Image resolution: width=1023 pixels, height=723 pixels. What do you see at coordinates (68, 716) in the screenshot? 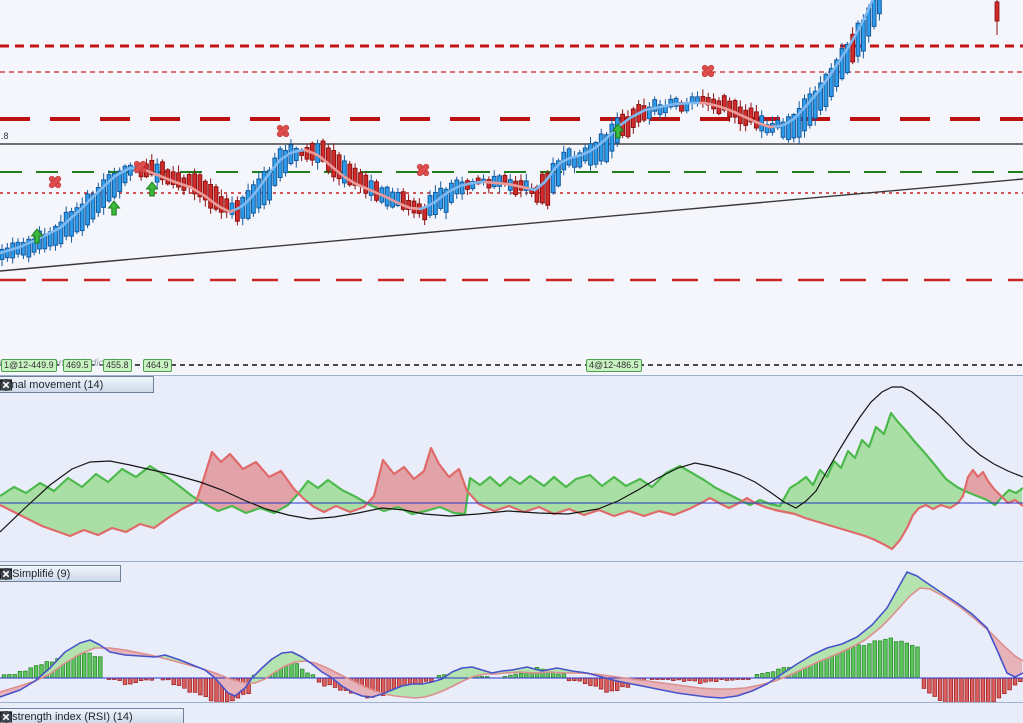
I see `indicator-title: e strength index (RSI) (14)` at bounding box center [68, 716].